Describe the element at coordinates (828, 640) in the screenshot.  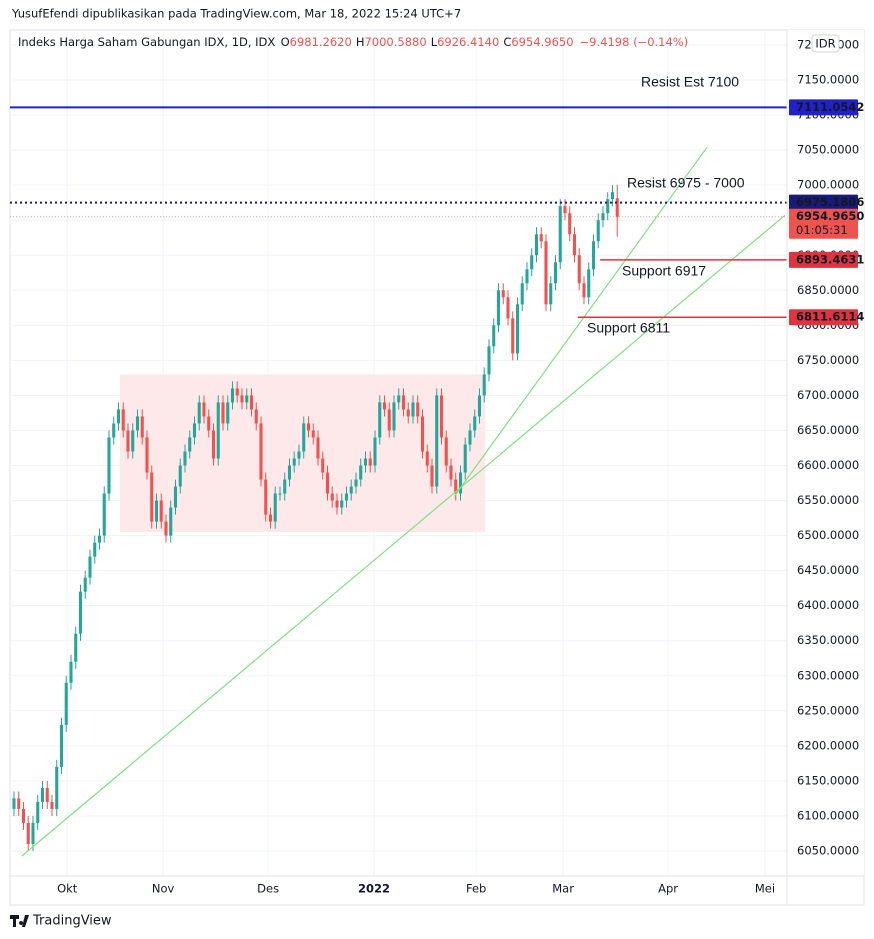
I see `y-tick-label: 6350.0000` at that location.